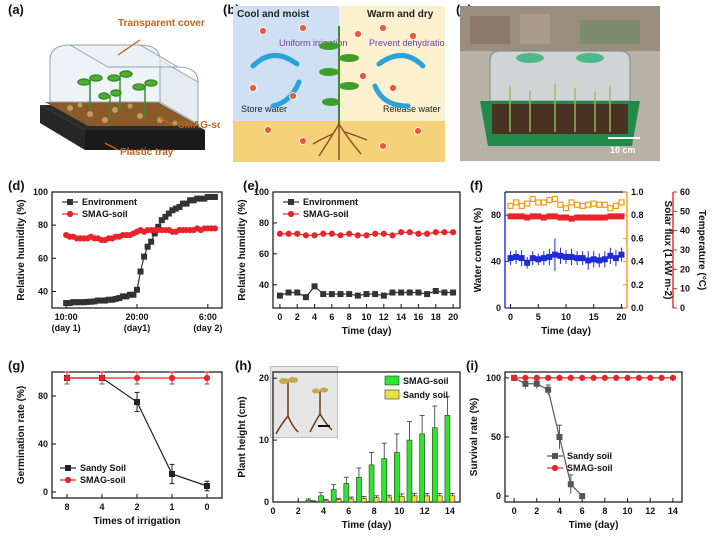 The height and width of the screenshot is (543, 723). I want to click on legend-label-e-1: SMAG-soil, so click(326, 214).